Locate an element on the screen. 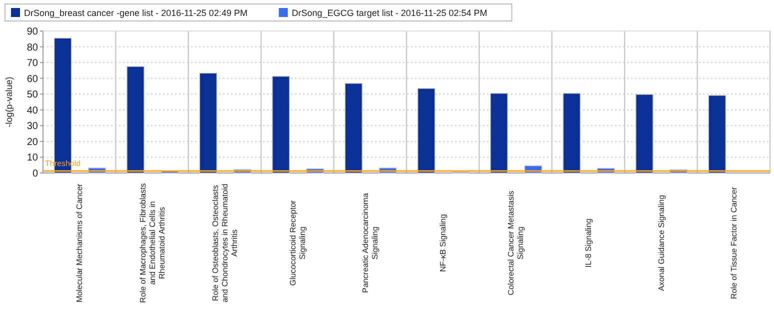  legend-label: DrSong_breast cancer -gene list - 2016-11-25 02:49 PM is located at coordinates (136, 13).